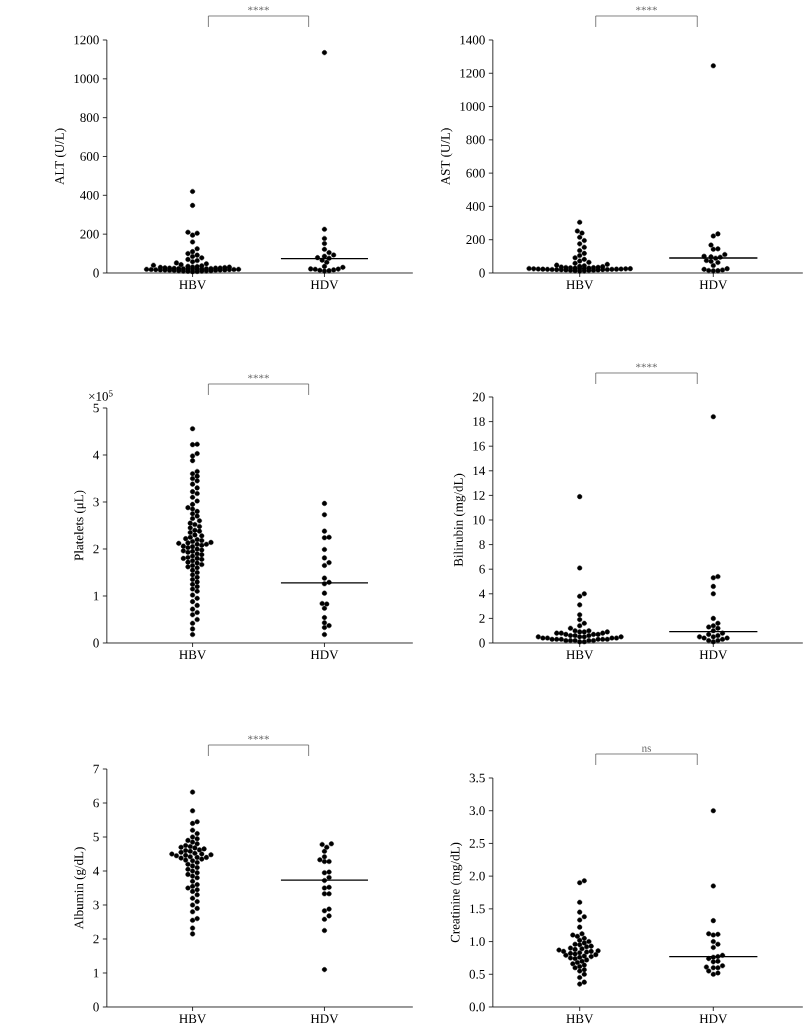 The height and width of the screenshot is (1032, 805). I want to click on y-tick-label: 0.5, so click(477, 974).